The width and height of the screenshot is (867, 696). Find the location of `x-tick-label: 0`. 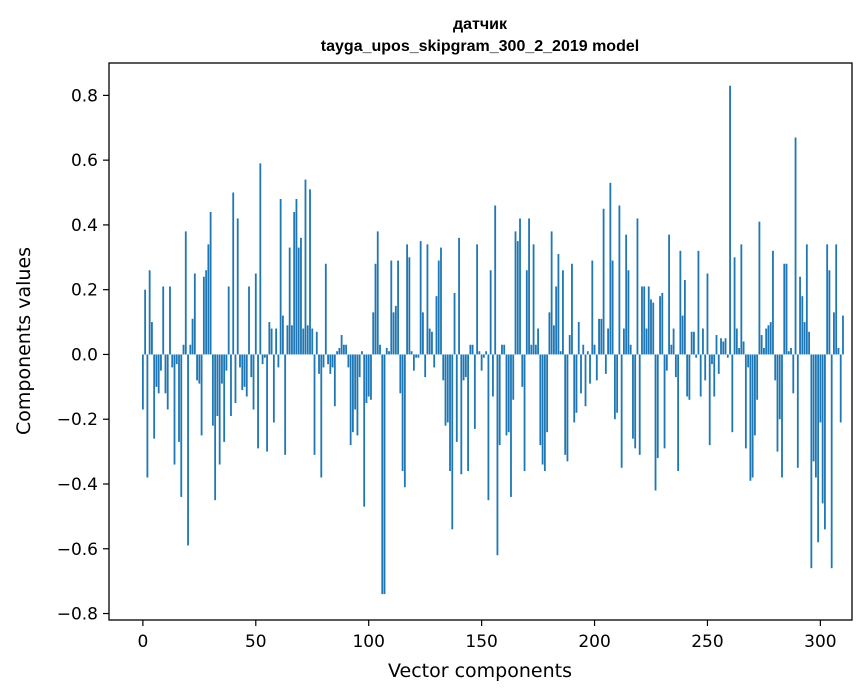

x-tick-label: 0 is located at coordinates (142, 642).